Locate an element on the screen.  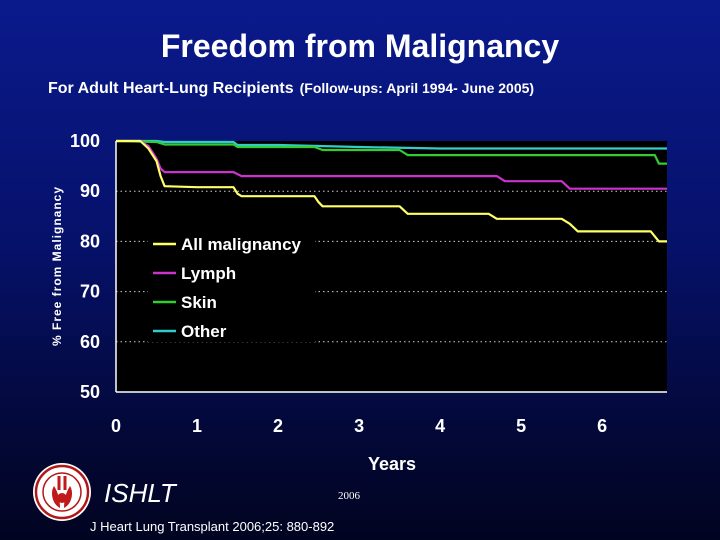
x-tick-label-1: 1 is located at coordinates (197, 426).